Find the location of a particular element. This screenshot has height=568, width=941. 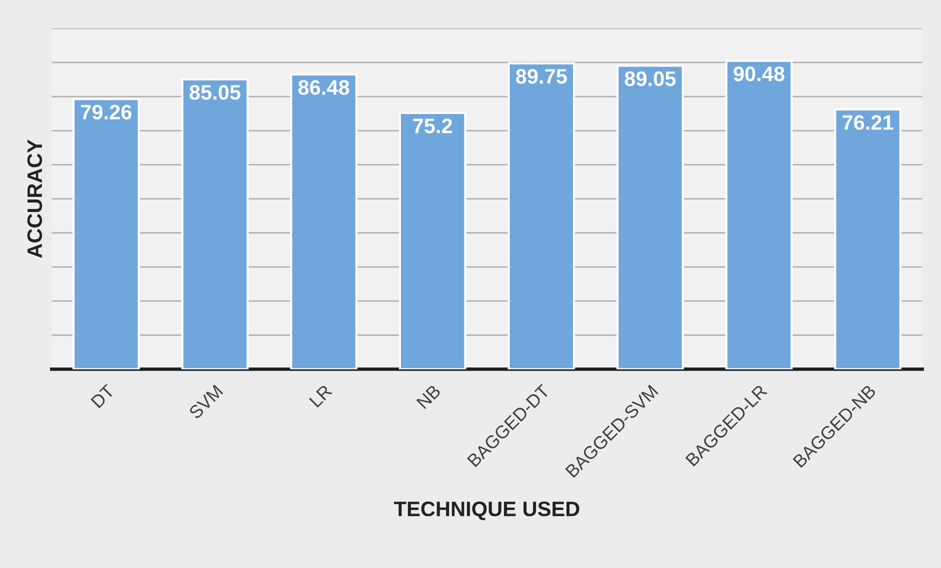

x-axis-title: TECHNIQUE USED is located at coordinates (487, 511).